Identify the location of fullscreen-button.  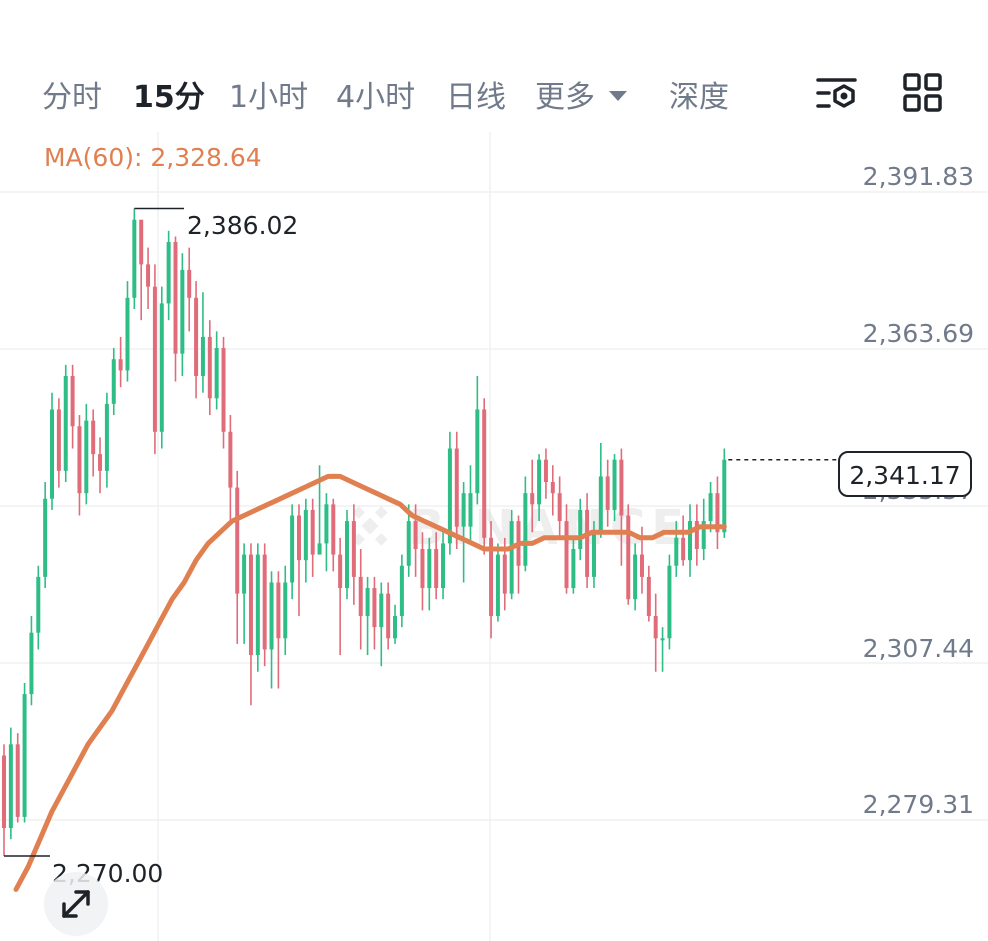
(76, 904).